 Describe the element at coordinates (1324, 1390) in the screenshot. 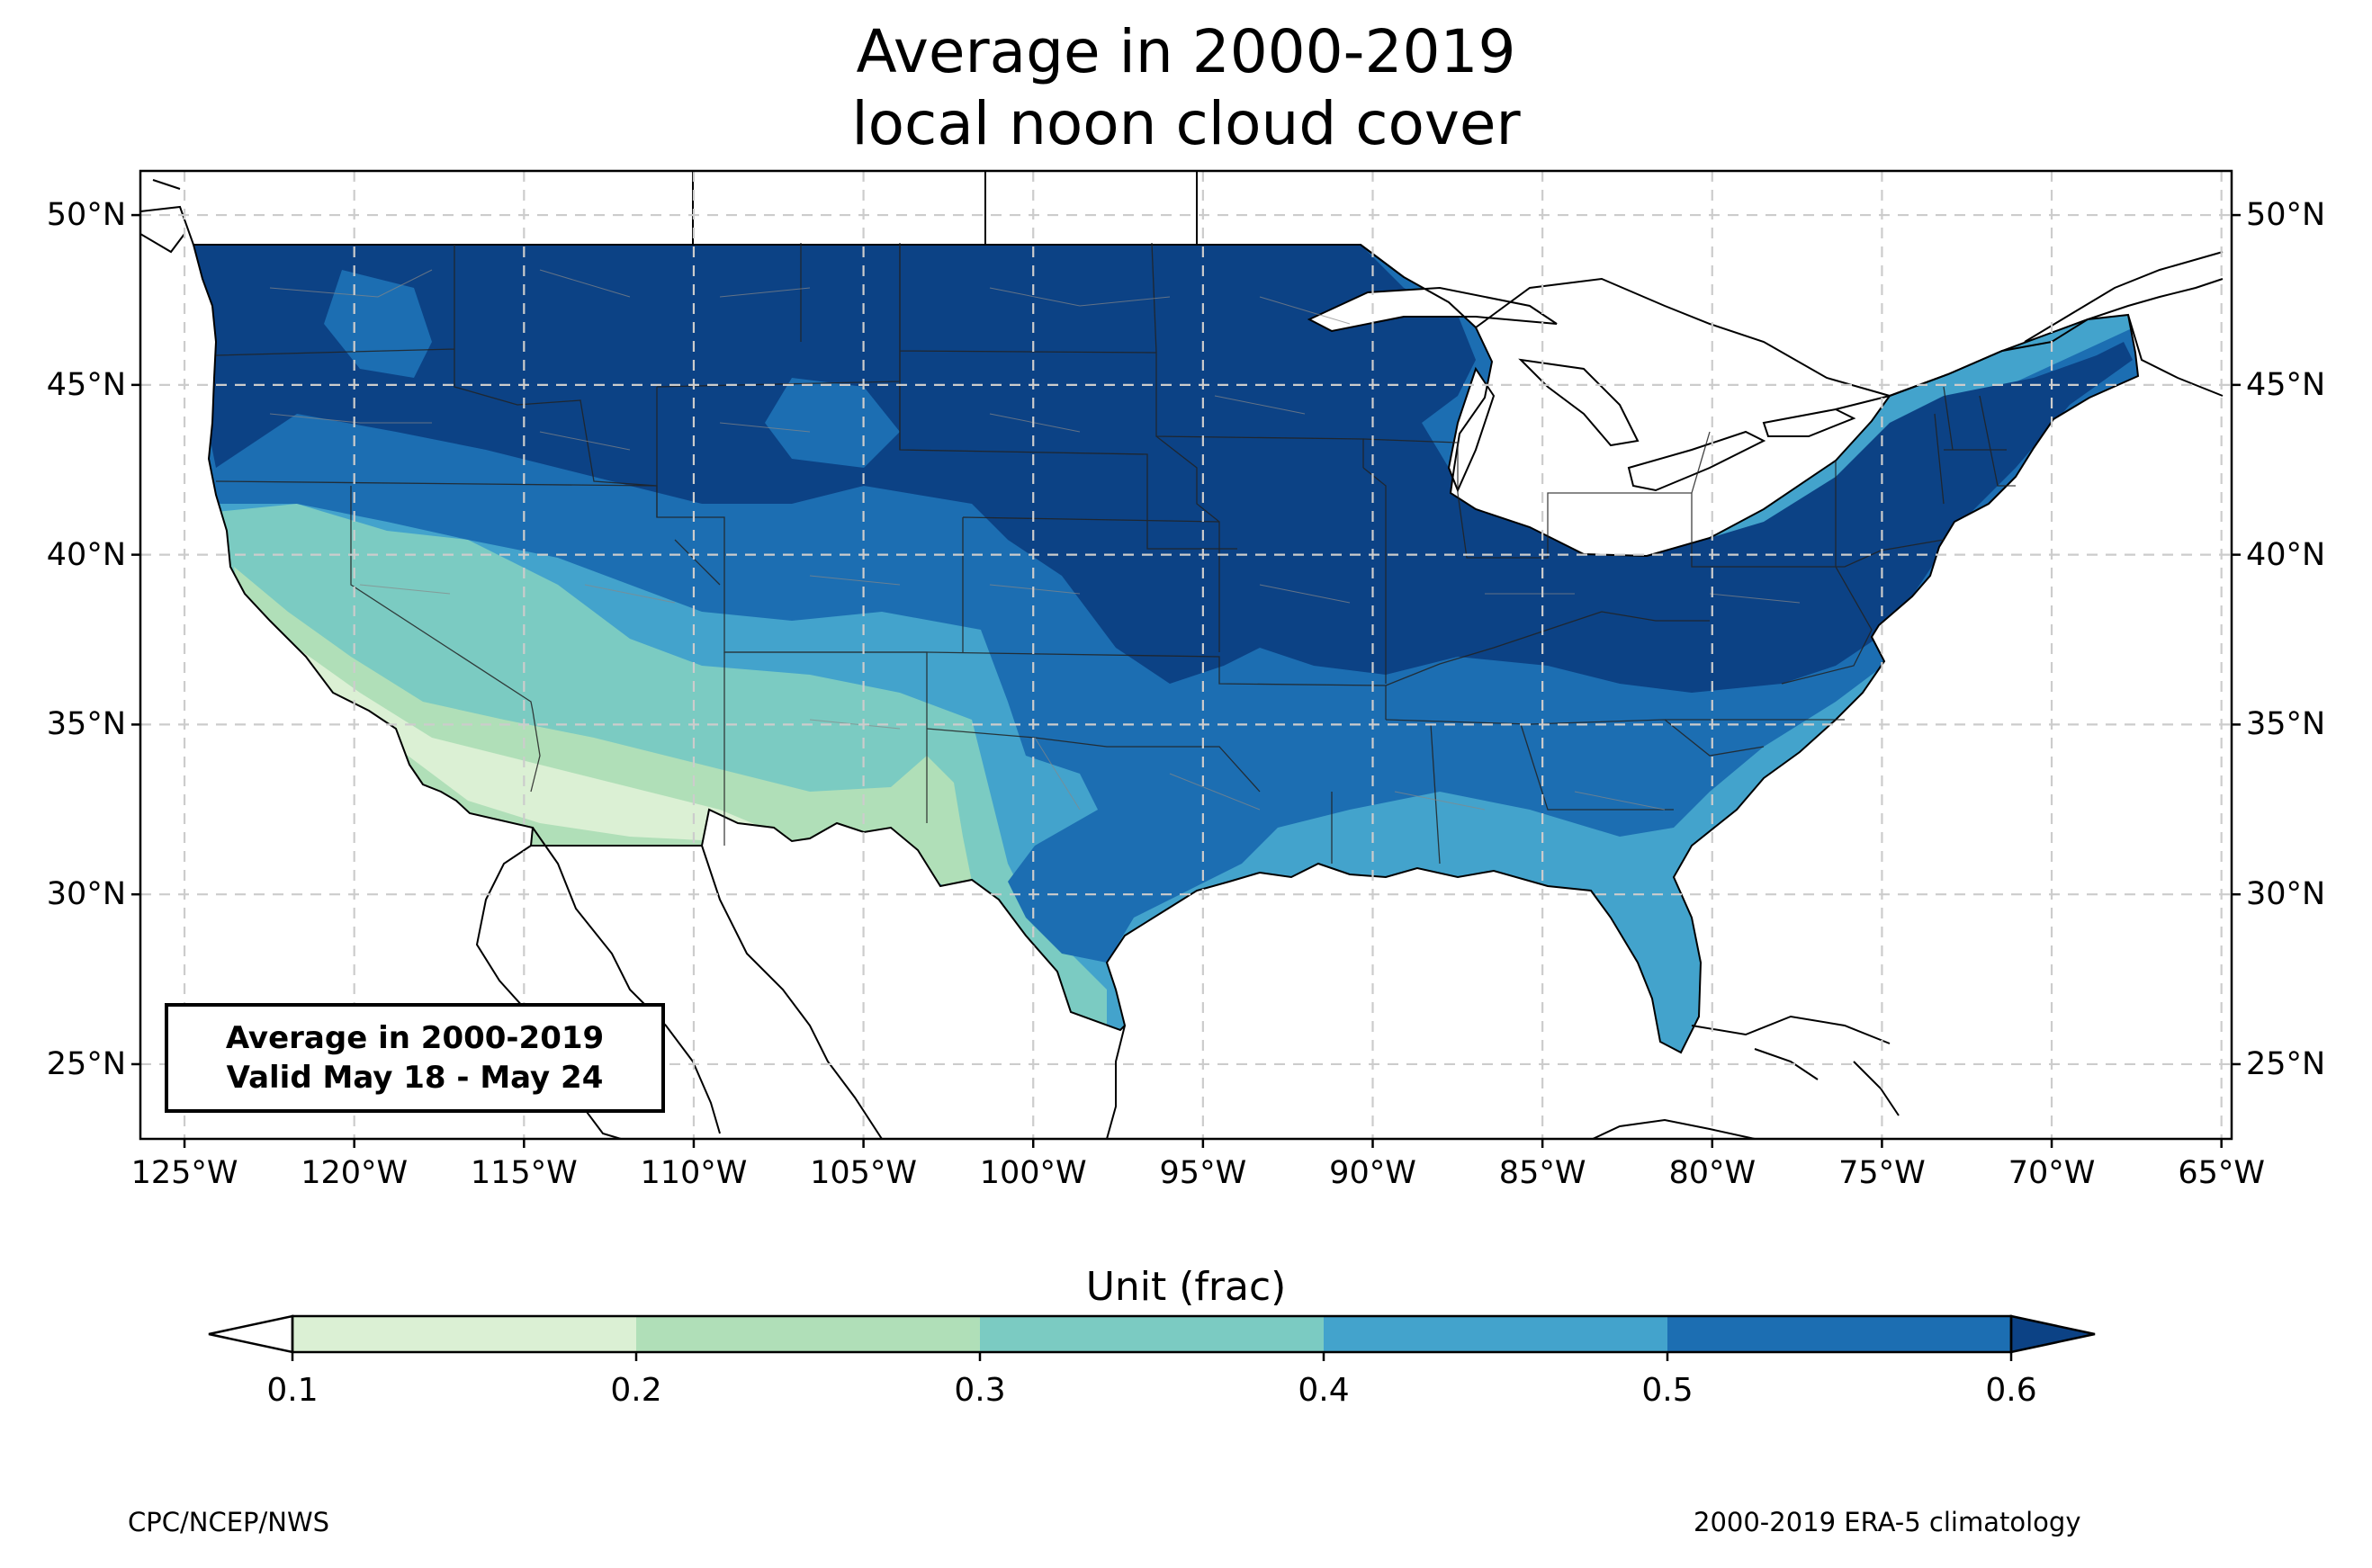

I see `colorbar-tick-label: 0.4` at that location.